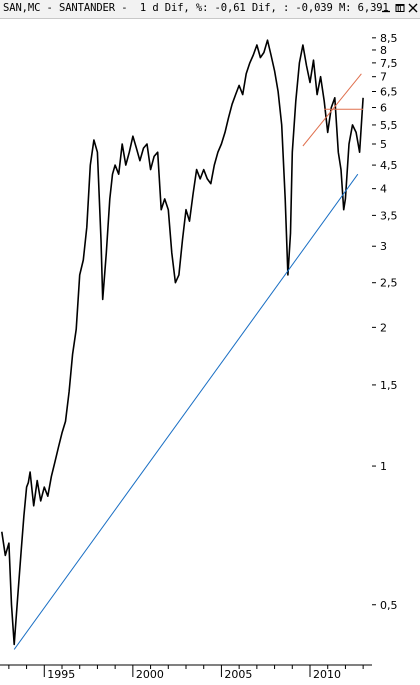  I want to click on y-tick-label: 0,5, so click(389, 605).